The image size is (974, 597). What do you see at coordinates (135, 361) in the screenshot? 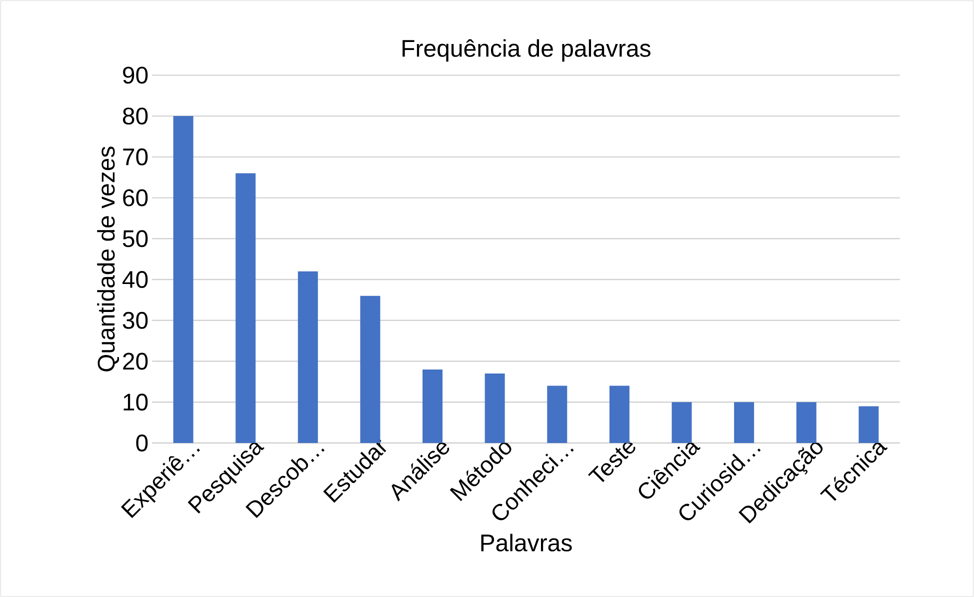
I see `y-tick-label: 20` at bounding box center [135, 361].